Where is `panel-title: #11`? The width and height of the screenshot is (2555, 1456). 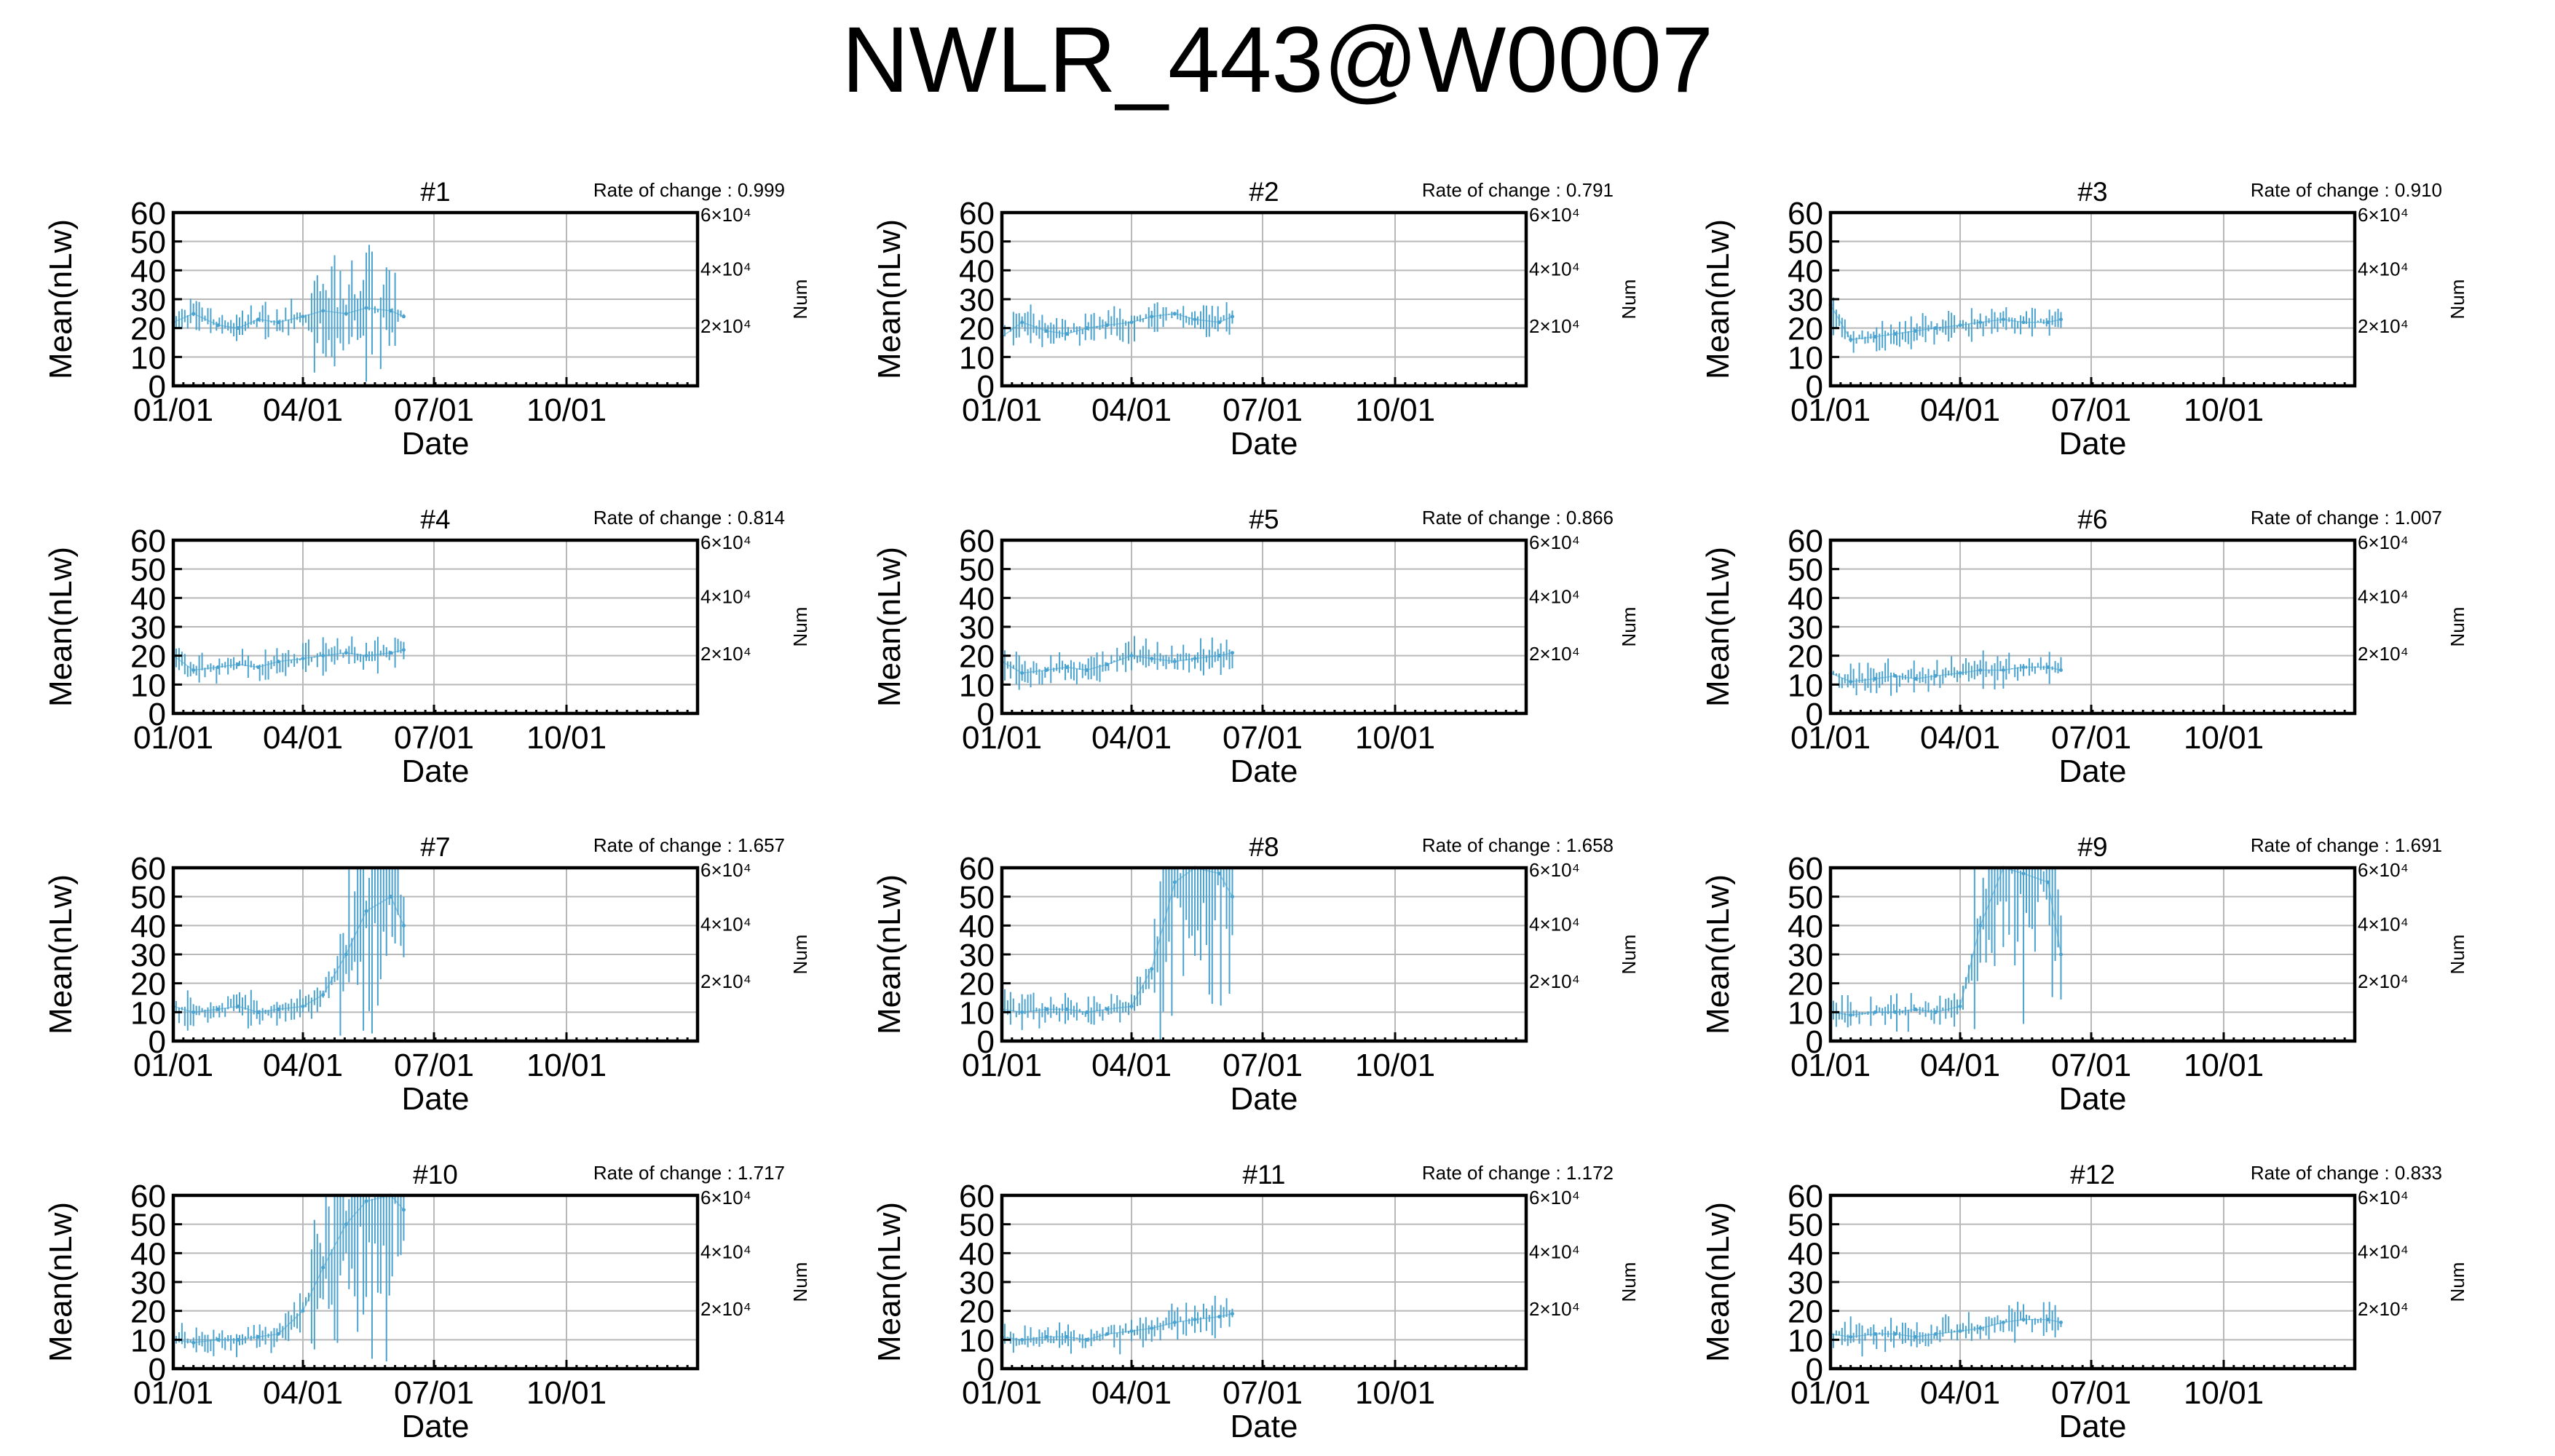 panel-title: #11 is located at coordinates (1264, 1175).